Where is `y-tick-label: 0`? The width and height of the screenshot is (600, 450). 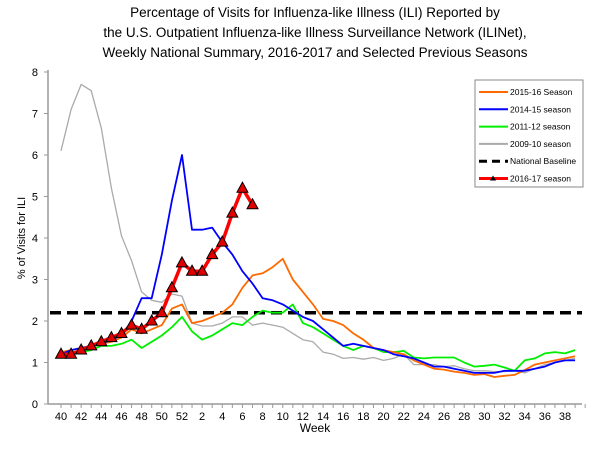 y-tick-label: 0 is located at coordinates (35, 405).